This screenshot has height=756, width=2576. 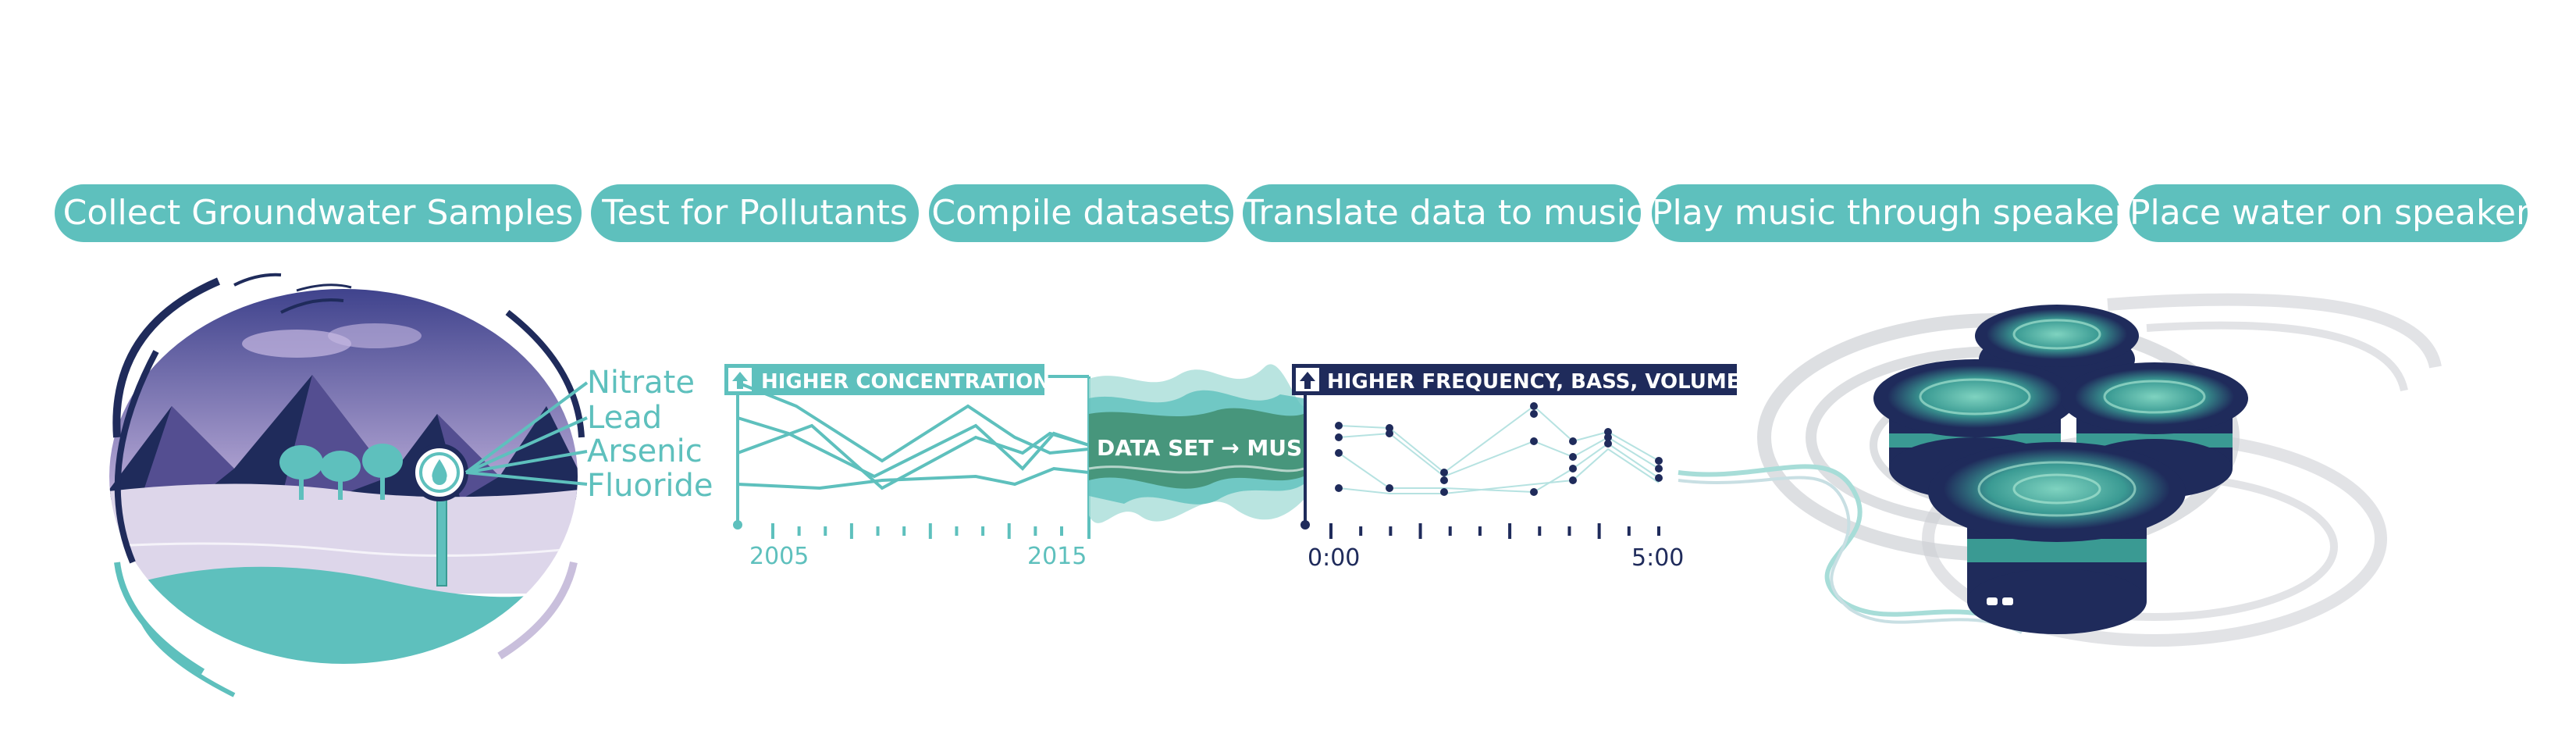 I want to click on step-test-pollutants: Test for Pollutants, so click(x=755, y=213).